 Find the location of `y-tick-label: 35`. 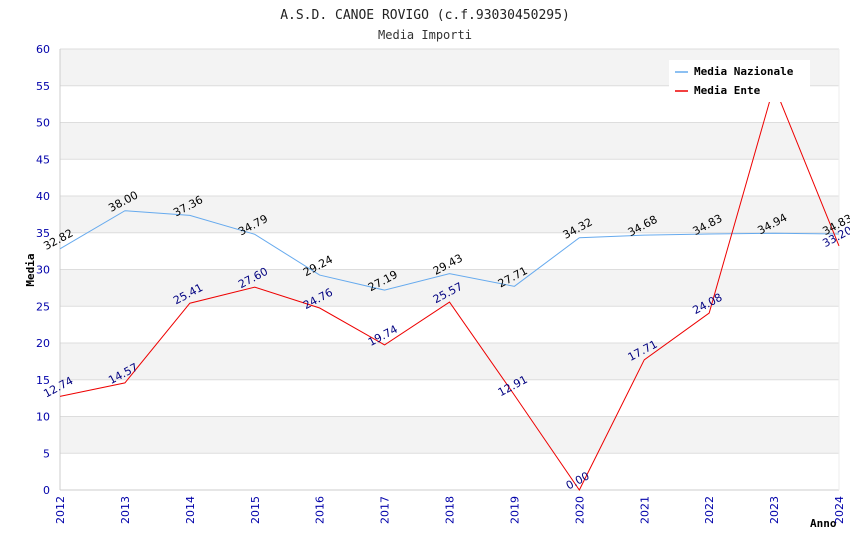

y-tick-label: 35 is located at coordinates (43, 233).